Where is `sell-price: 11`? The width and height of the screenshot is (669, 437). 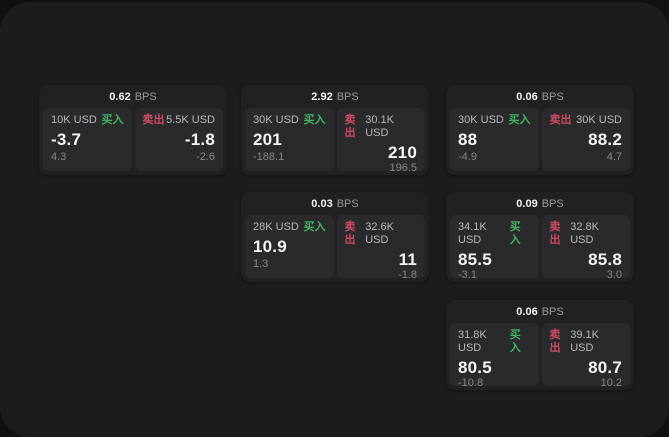 sell-price: 11 is located at coordinates (407, 259).